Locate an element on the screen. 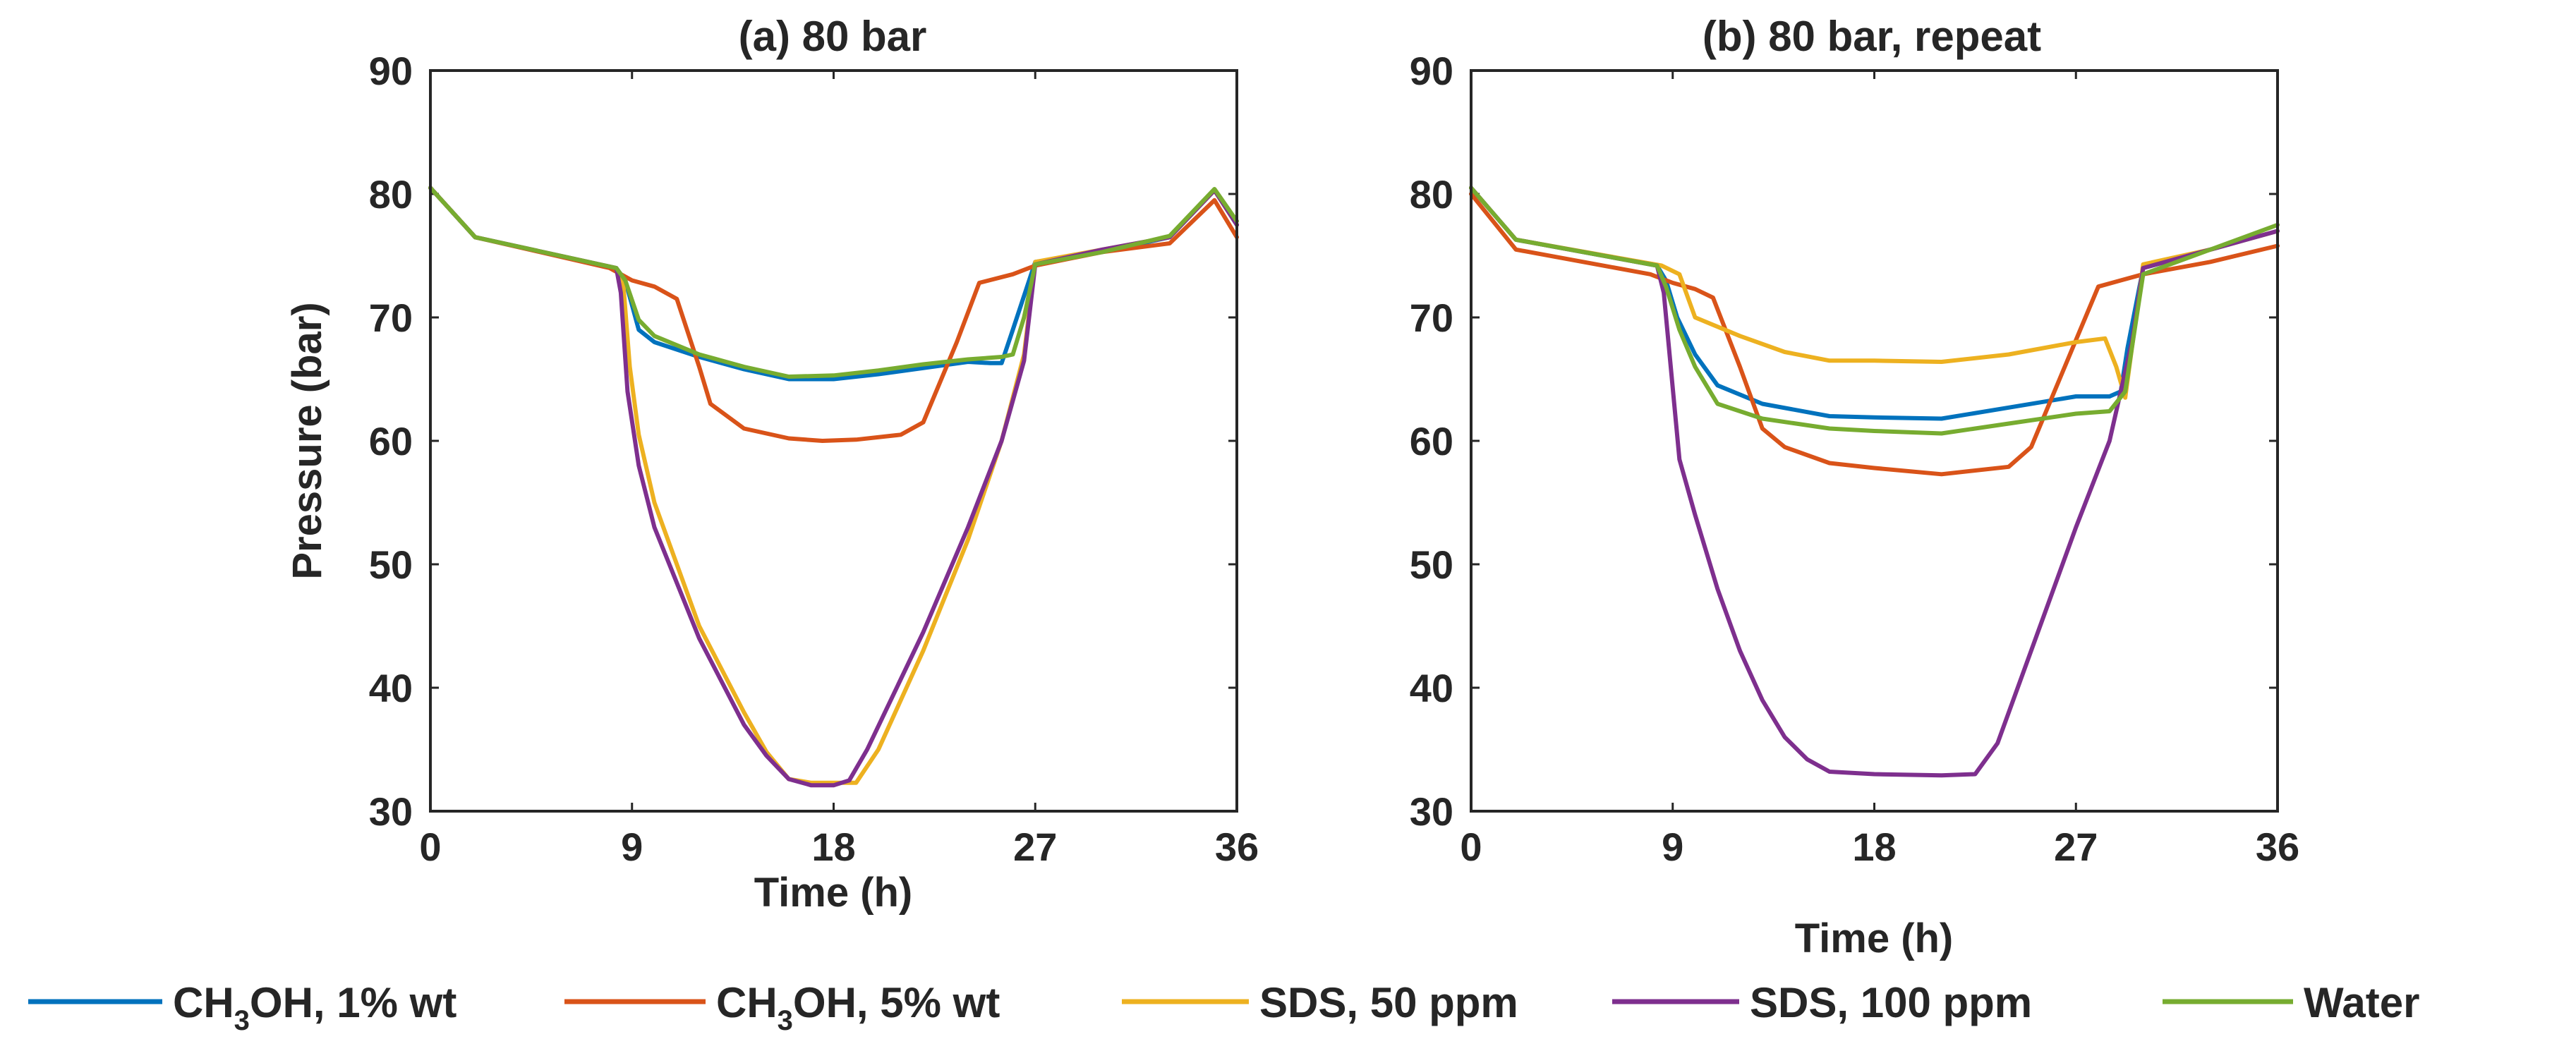  panel-a-y-axis-label: Pressure (bar) is located at coordinates (307, 440).